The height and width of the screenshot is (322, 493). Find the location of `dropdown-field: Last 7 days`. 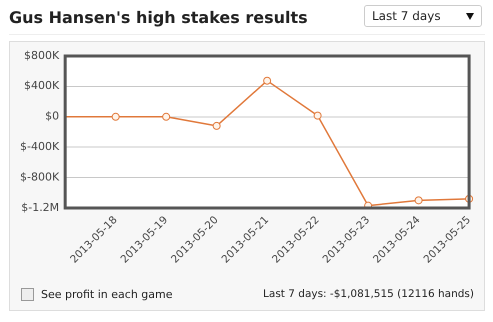

dropdown-field: Last 7 days is located at coordinates (423, 16).